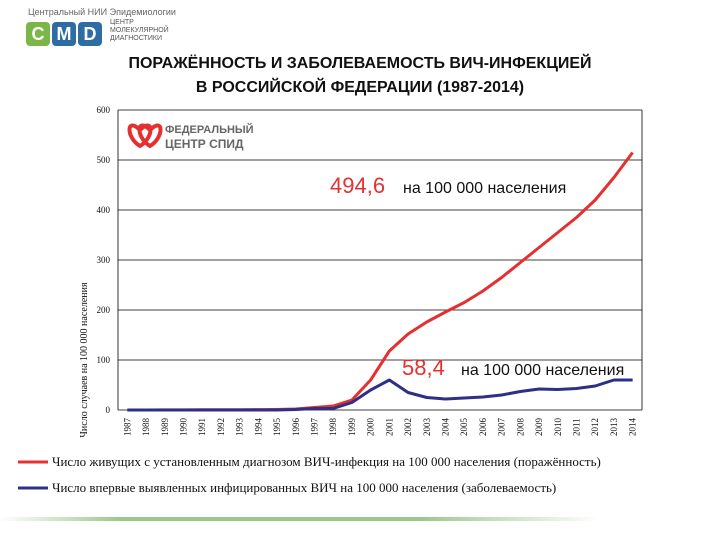 This screenshot has height=540, width=720. I want to click on x-tick-label: 1996, so click(296, 427).